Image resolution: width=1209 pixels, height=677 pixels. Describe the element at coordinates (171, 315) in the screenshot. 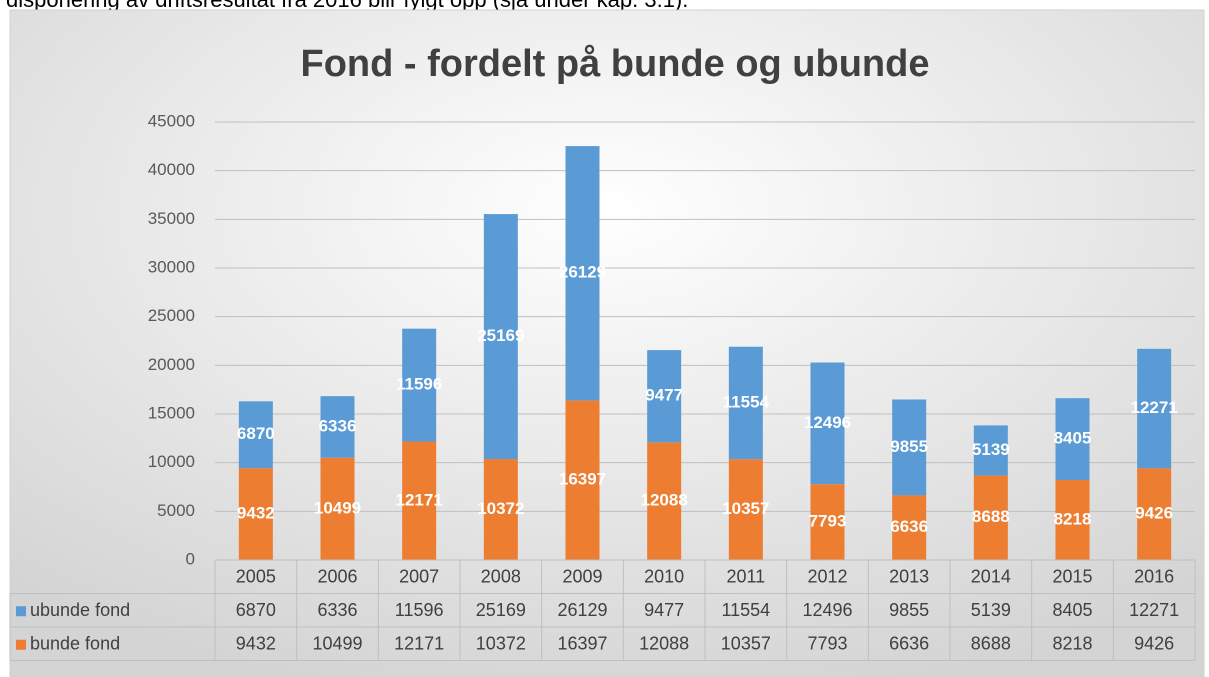

I see `y-tick-label: 25000` at that location.